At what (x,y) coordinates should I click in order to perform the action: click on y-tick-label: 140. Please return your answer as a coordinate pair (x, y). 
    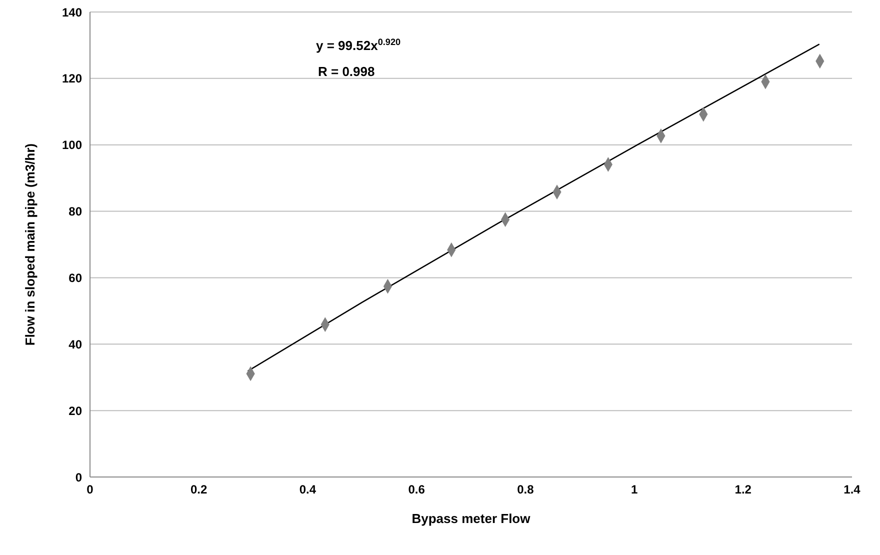
    Looking at the image, I should click on (72, 12).